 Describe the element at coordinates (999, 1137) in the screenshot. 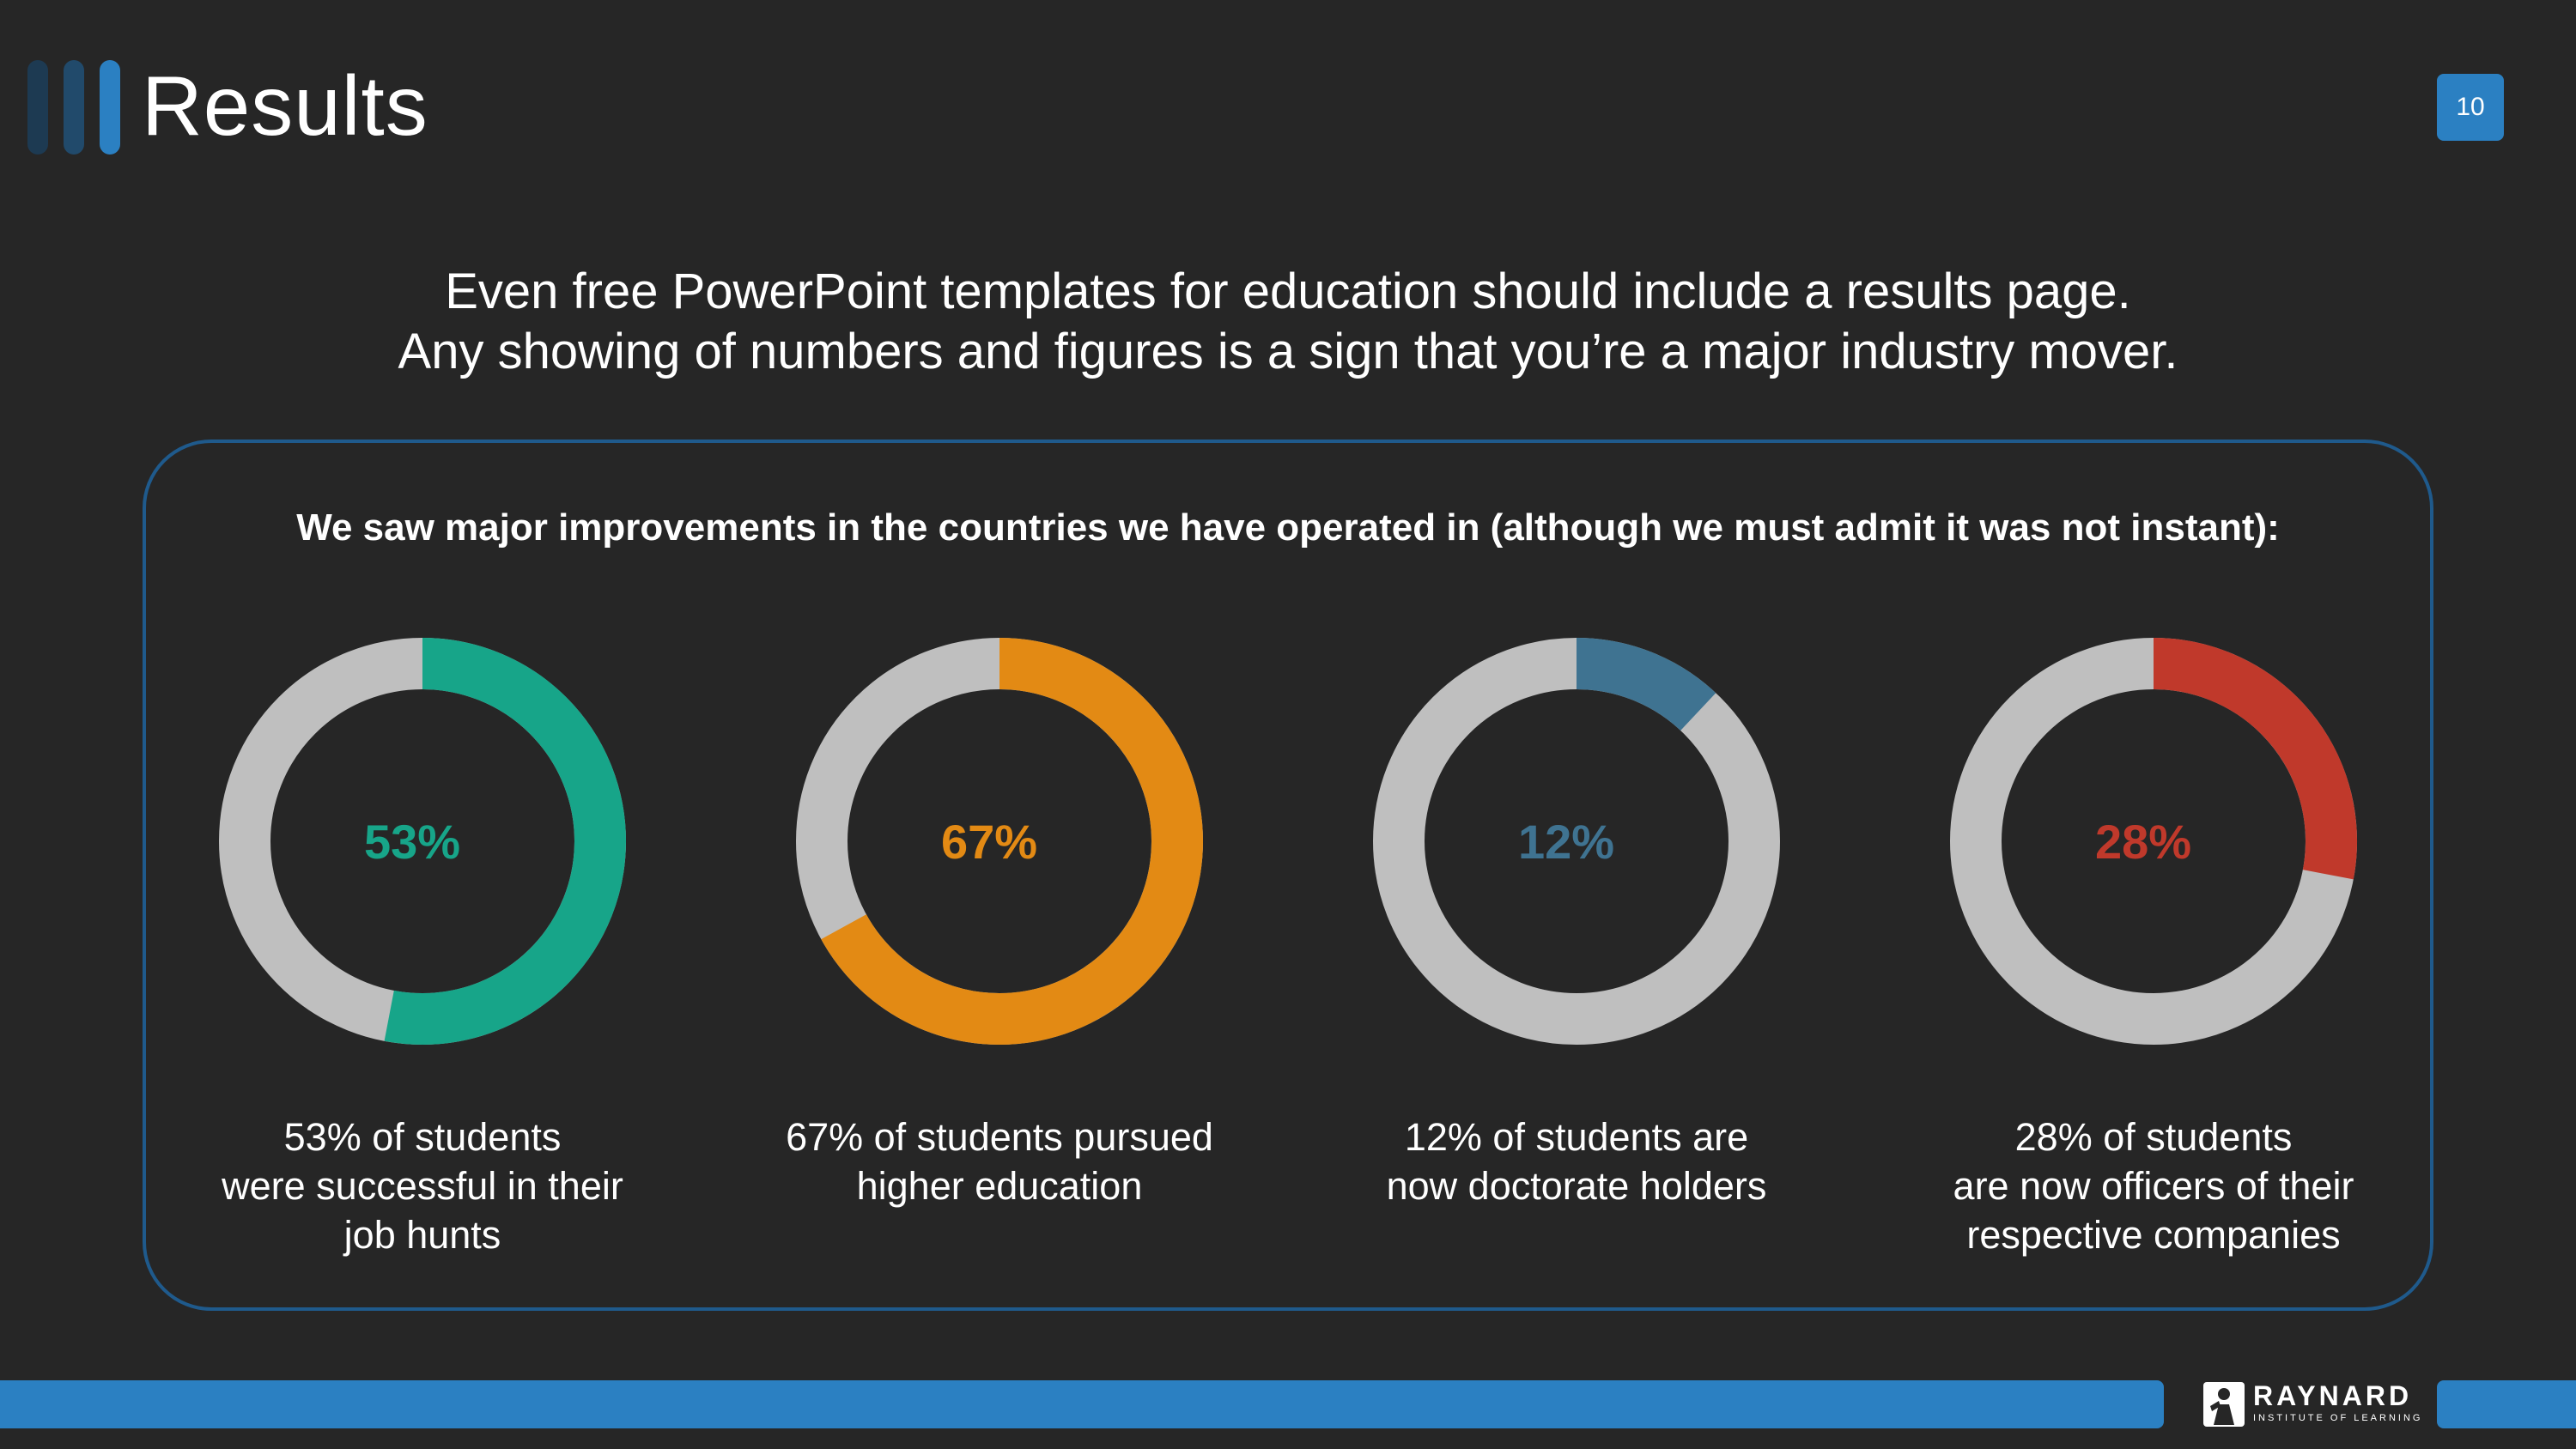

I see `caption-2-line-1: 67% of students pursued` at that location.